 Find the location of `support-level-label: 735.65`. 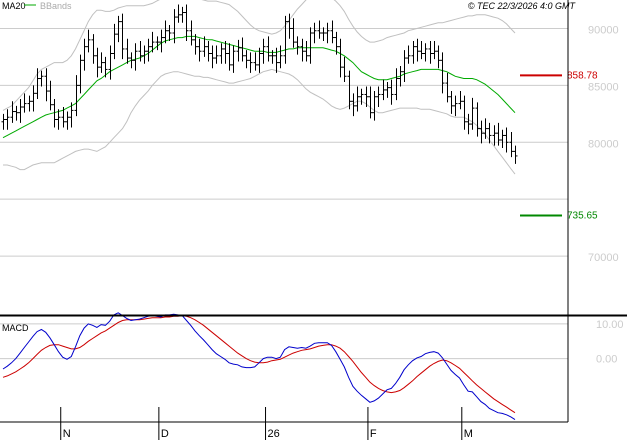

support-level-label: 735.65 is located at coordinates (582, 216).